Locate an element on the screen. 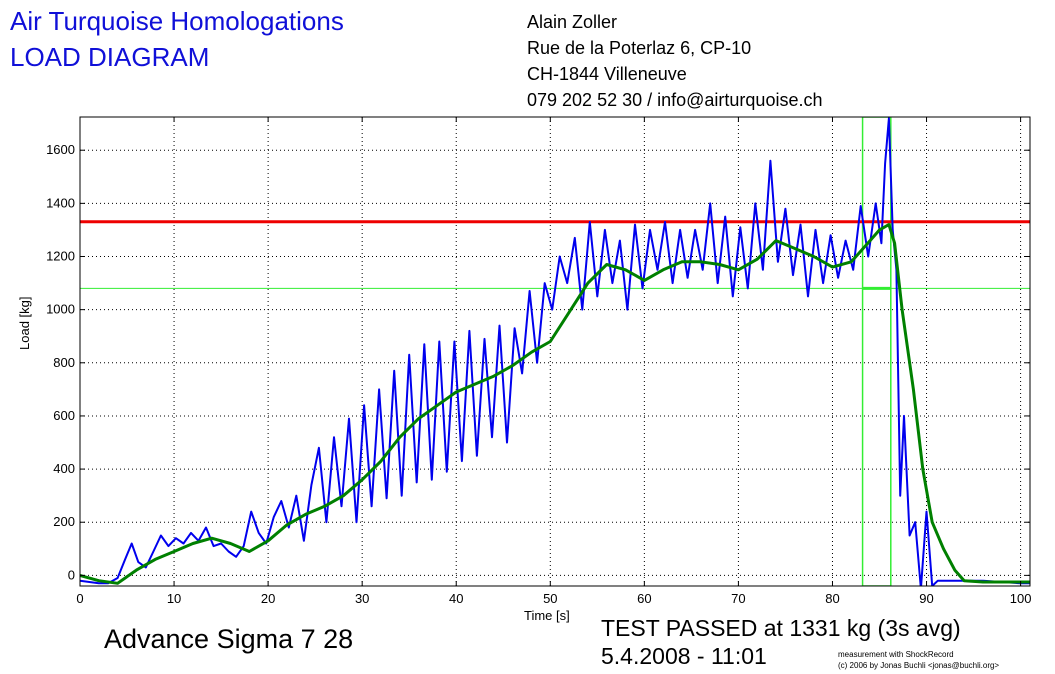  glider-name: Advance Sigma 7 28 is located at coordinates (229, 639).